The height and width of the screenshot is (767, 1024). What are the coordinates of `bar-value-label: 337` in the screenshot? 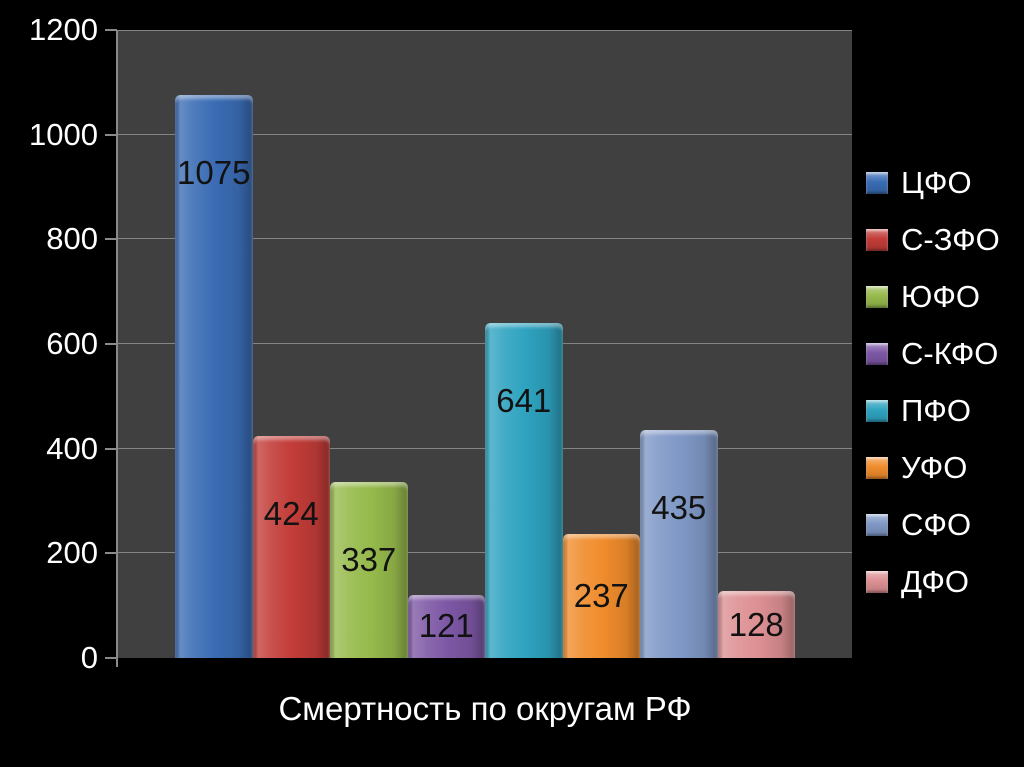 It's located at (369, 559).